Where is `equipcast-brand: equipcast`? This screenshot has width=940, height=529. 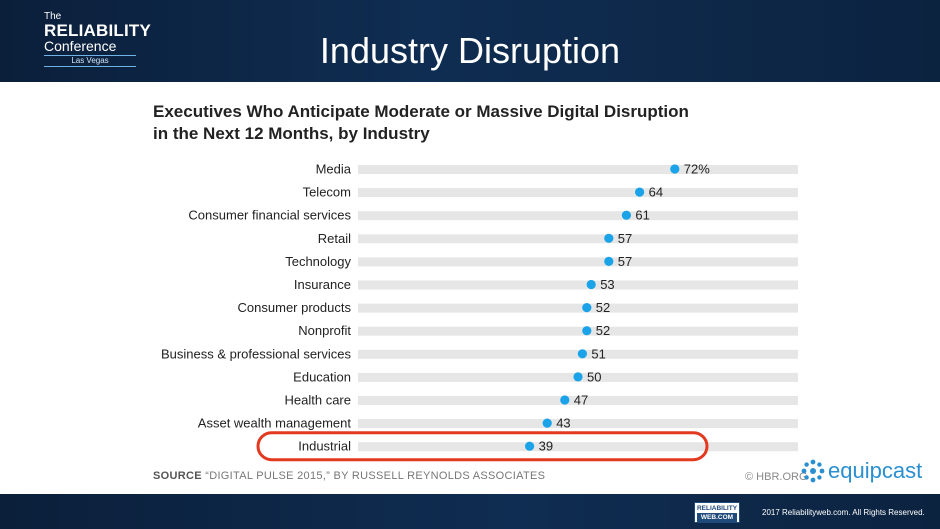 equipcast-brand: equipcast is located at coordinates (861, 471).